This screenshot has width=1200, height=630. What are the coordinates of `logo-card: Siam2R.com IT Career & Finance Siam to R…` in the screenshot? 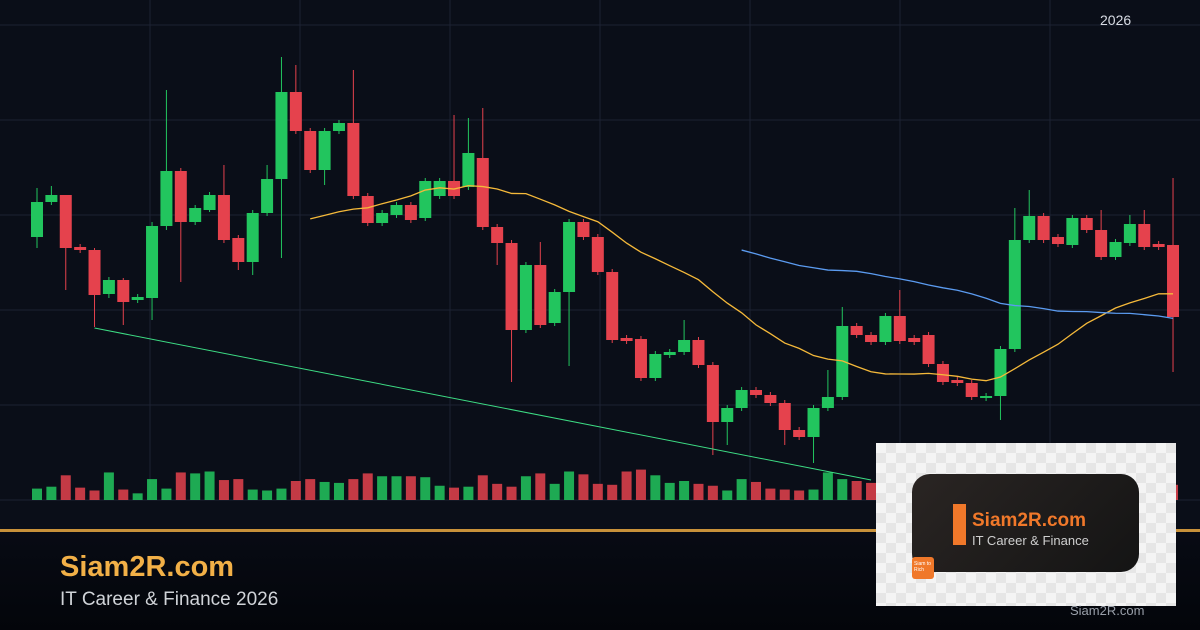 It's located at (1026, 524).